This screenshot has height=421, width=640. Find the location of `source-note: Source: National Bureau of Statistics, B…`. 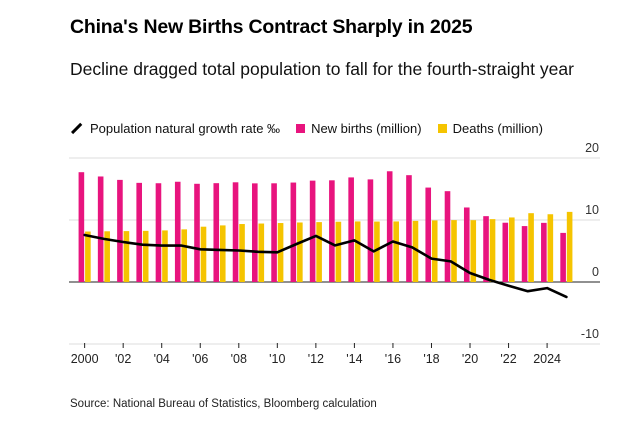

source-note: Source: National Bureau of Statistics, B… is located at coordinates (223, 404).